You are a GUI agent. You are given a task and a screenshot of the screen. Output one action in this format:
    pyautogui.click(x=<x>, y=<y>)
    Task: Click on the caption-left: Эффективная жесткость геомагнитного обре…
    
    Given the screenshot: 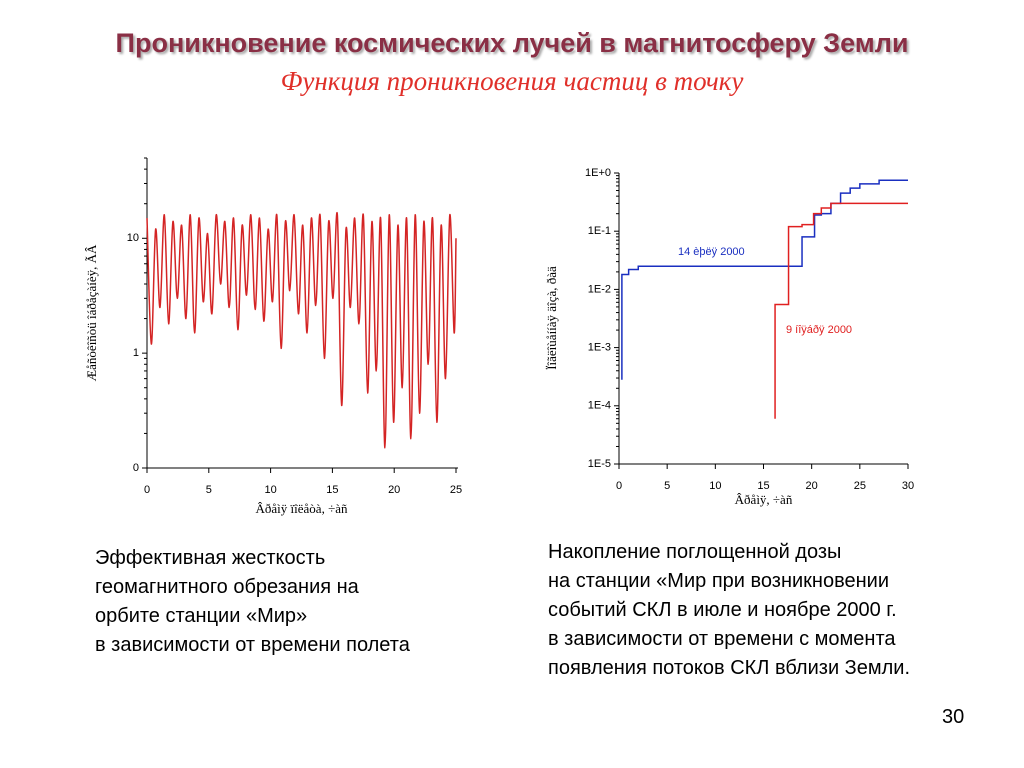 What is the action you would take?
    pyautogui.click(x=252, y=602)
    